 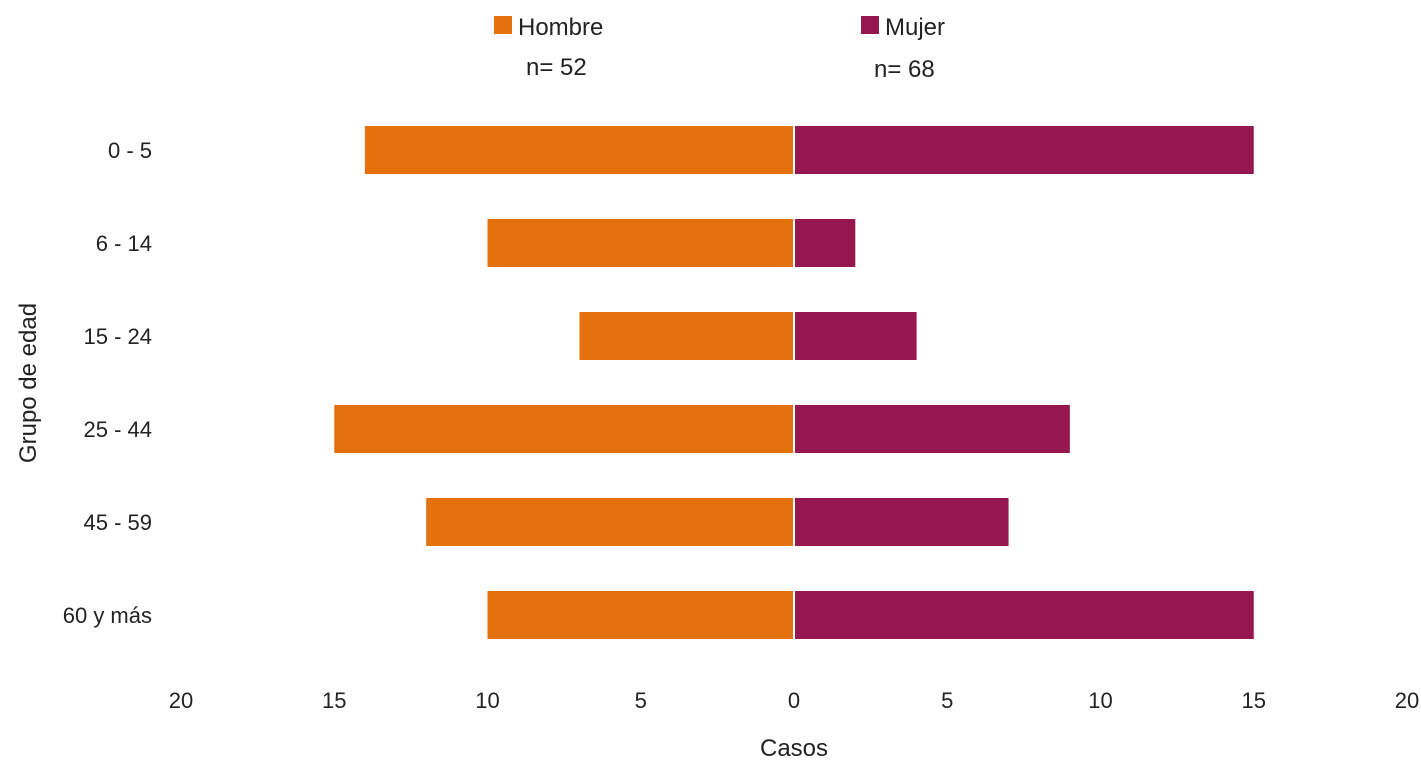 I want to click on y-axis-title: Grupo de edad, so click(x=28, y=383).